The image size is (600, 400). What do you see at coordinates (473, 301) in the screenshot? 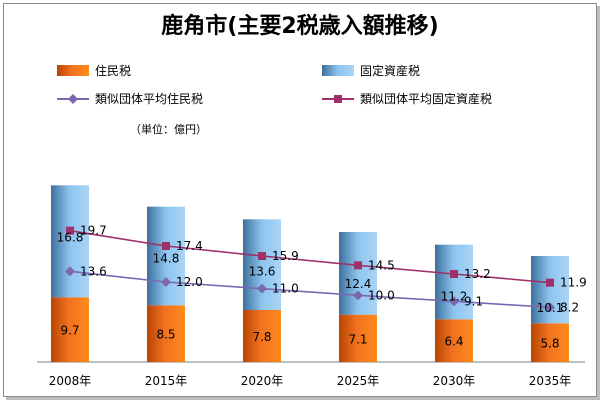
I see `data-label-avg-resident-tax-4: 9.1` at bounding box center [473, 301].